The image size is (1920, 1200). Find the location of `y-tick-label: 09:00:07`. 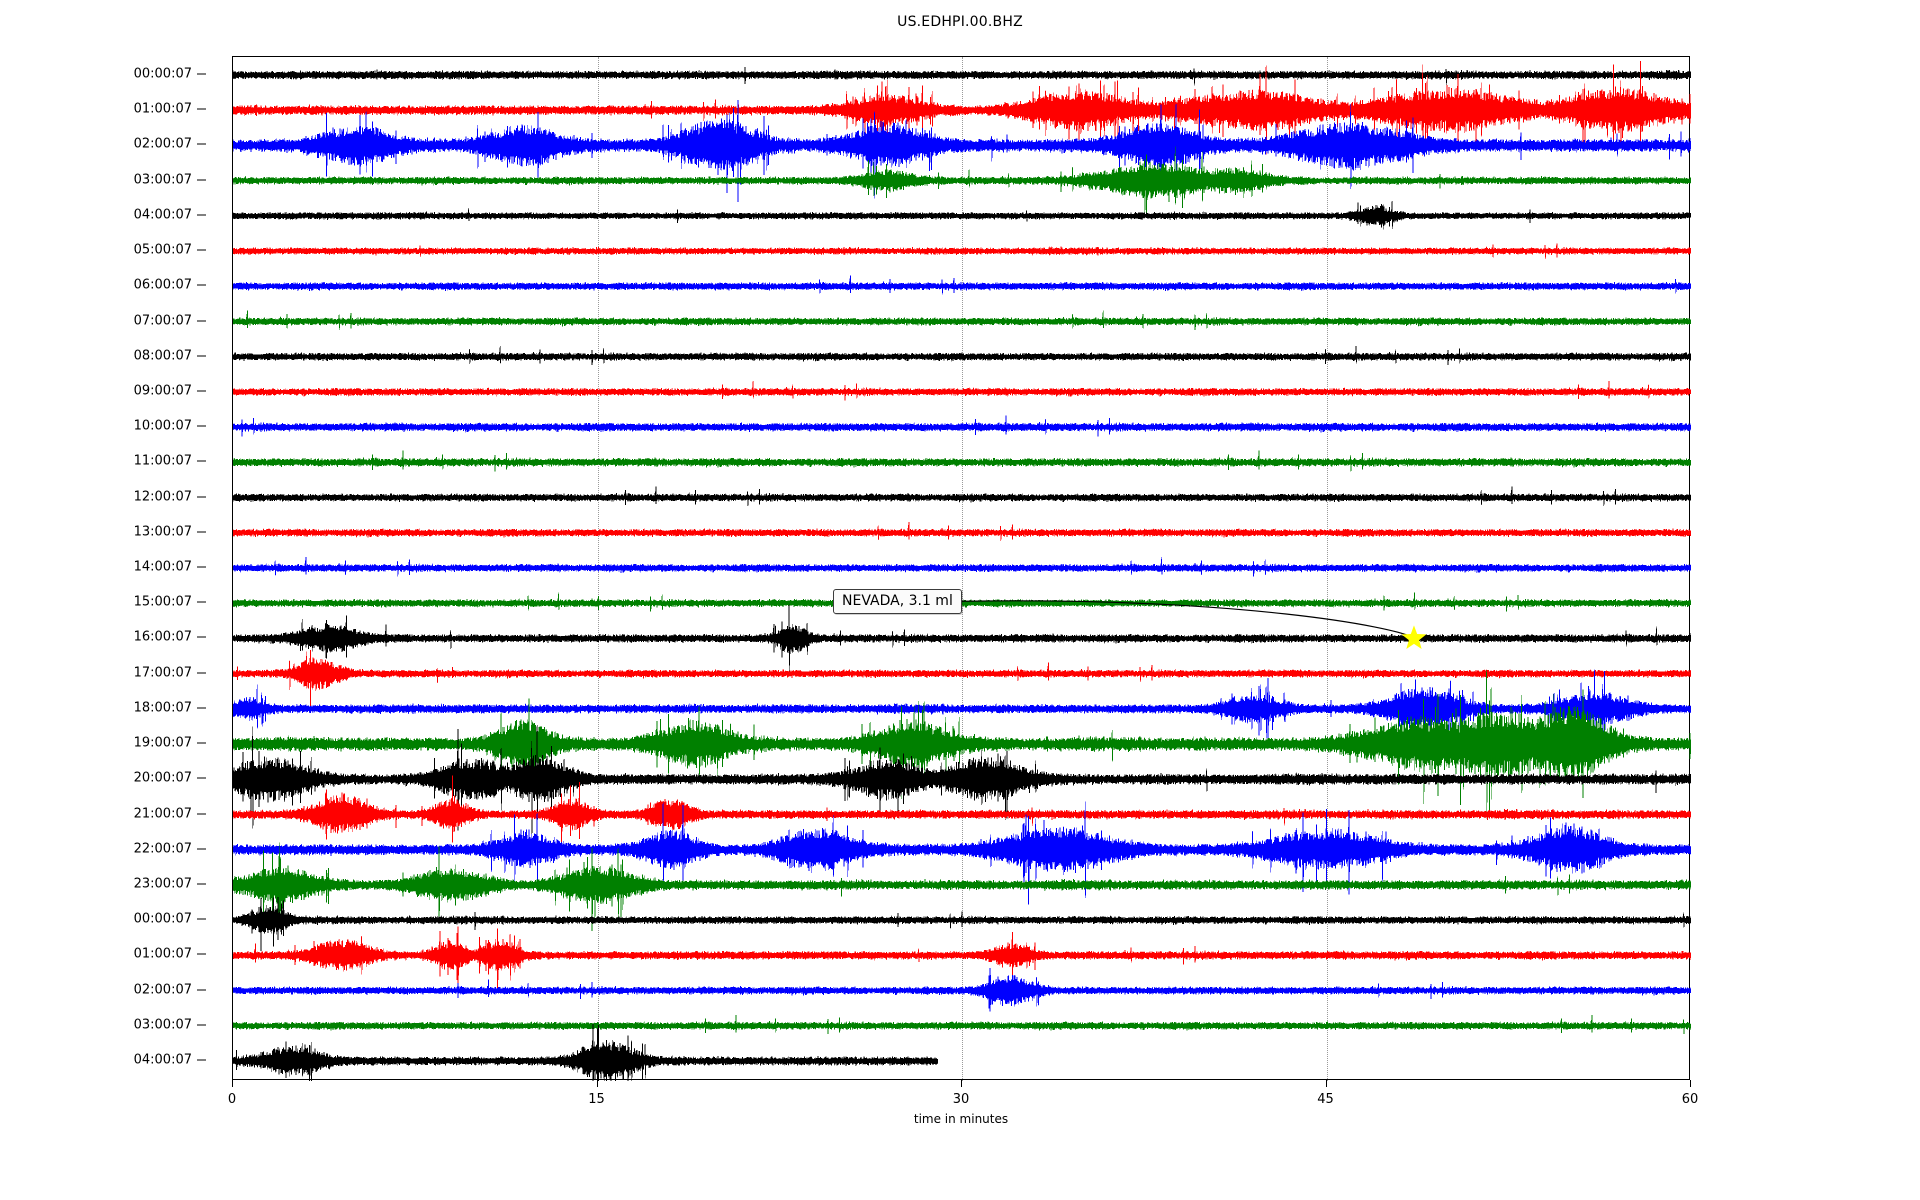

y-tick-label: 09:00:07 is located at coordinates (162, 391).